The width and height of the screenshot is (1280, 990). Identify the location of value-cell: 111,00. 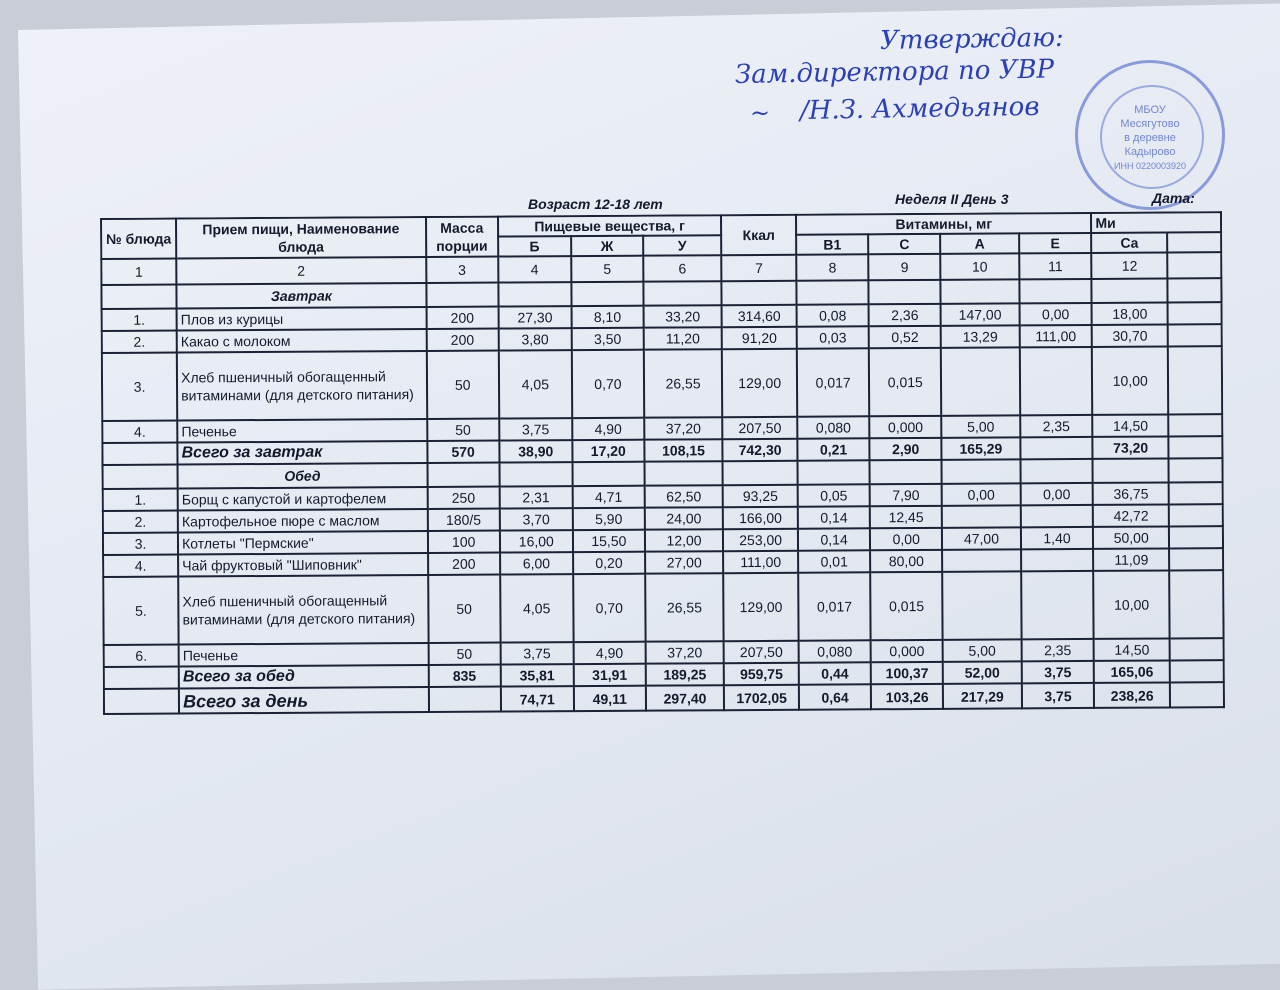
(761, 562).